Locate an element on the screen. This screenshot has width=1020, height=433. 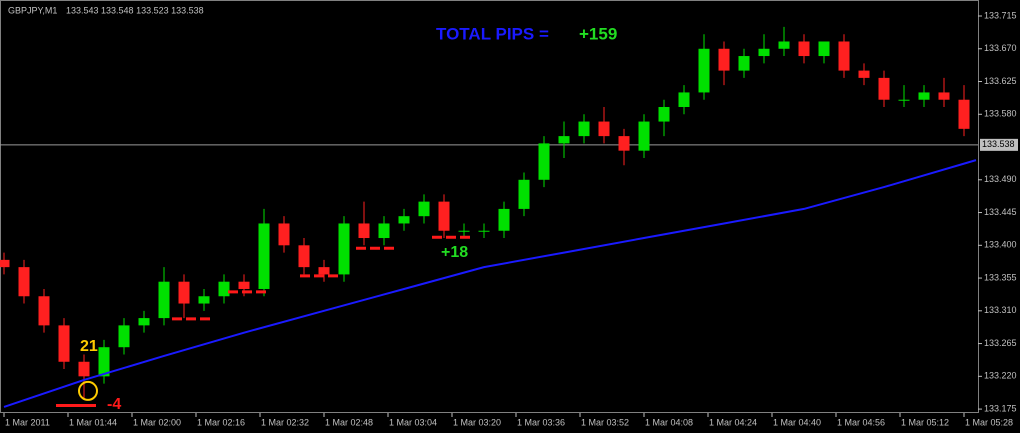
y-tick-label: 133.400 is located at coordinates (1000, 245).